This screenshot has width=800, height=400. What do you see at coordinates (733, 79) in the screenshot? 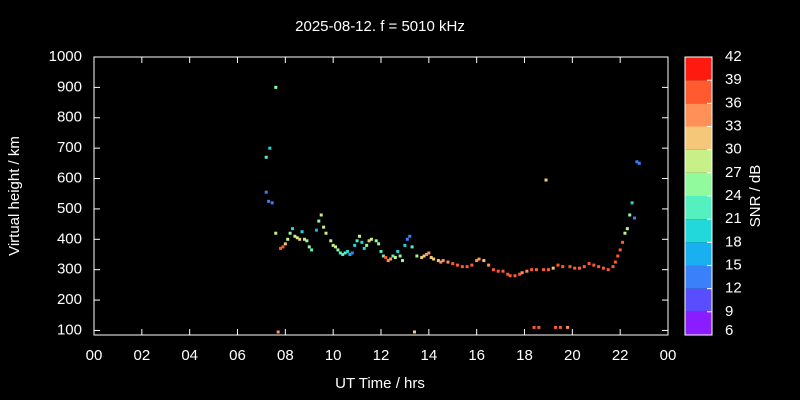
I see `colorbar-tick-label: 39` at bounding box center [733, 79].